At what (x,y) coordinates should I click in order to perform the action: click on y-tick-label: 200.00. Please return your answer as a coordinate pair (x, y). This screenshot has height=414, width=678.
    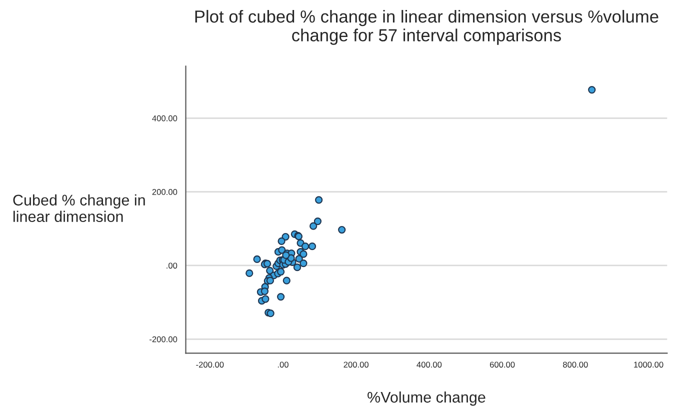
    Looking at the image, I should click on (165, 192).